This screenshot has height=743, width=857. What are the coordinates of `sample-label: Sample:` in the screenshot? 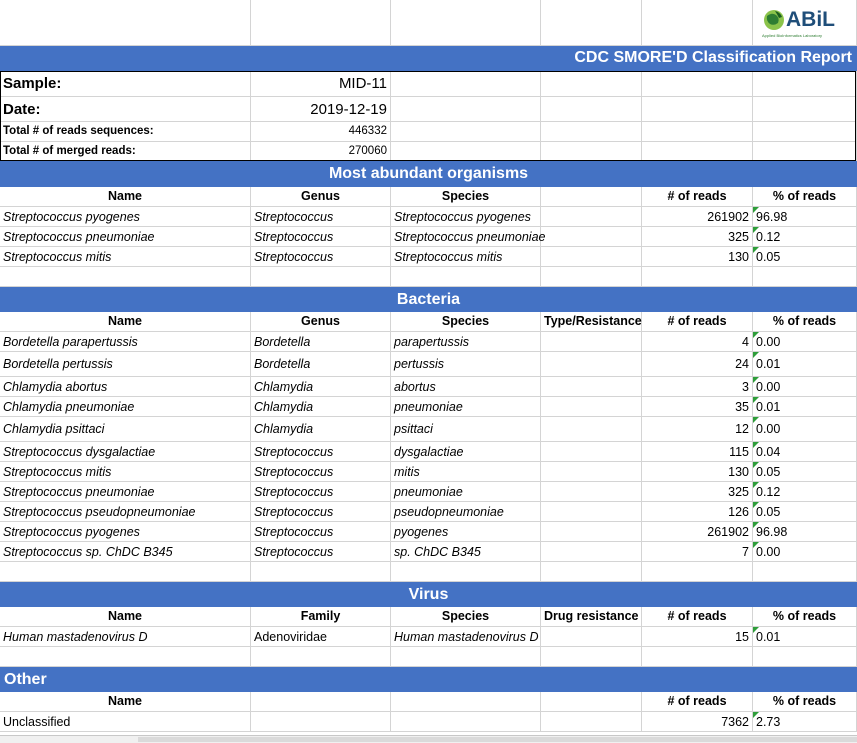 It's located at (125, 84).